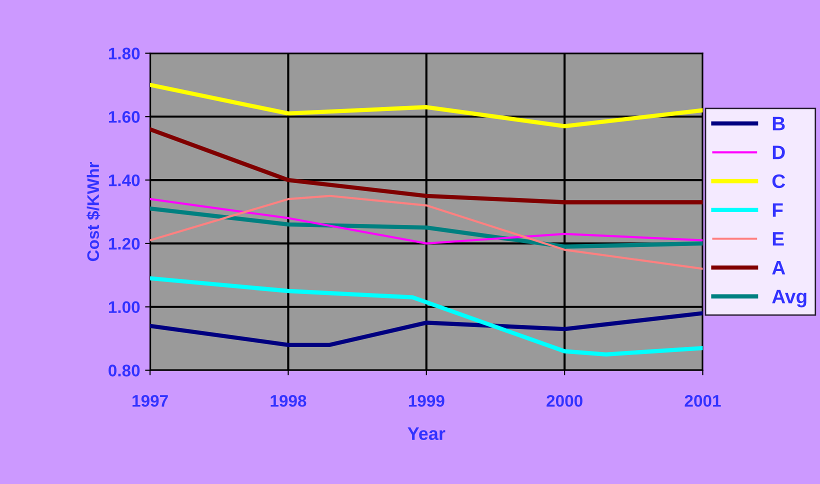 This screenshot has width=820, height=484. I want to click on legend-label: B, so click(778, 123).